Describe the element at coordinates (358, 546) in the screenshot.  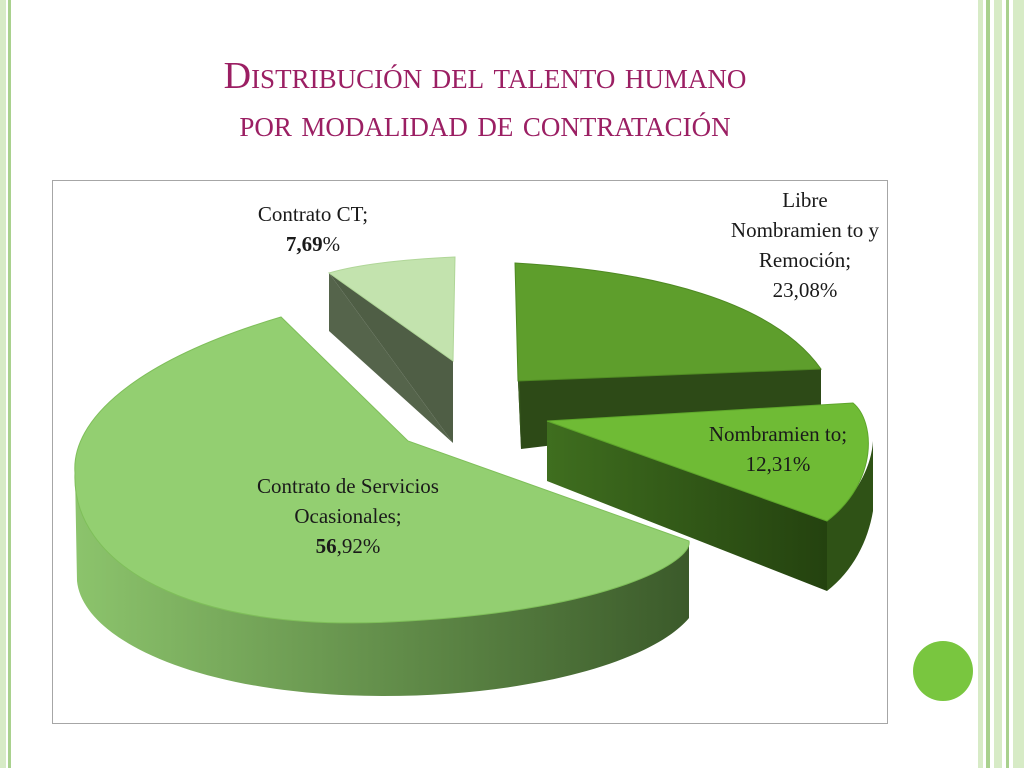
I see `label-servicios-value-rest: ,92%` at that location.